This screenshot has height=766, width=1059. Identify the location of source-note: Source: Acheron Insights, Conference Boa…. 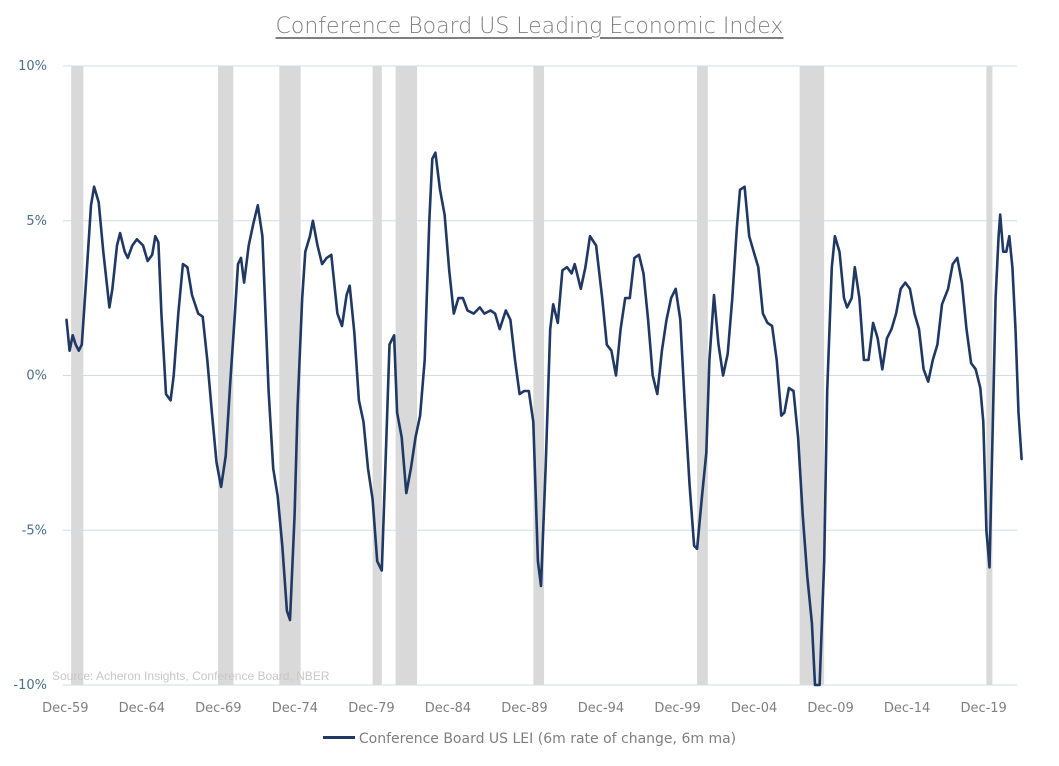
(191, 676).